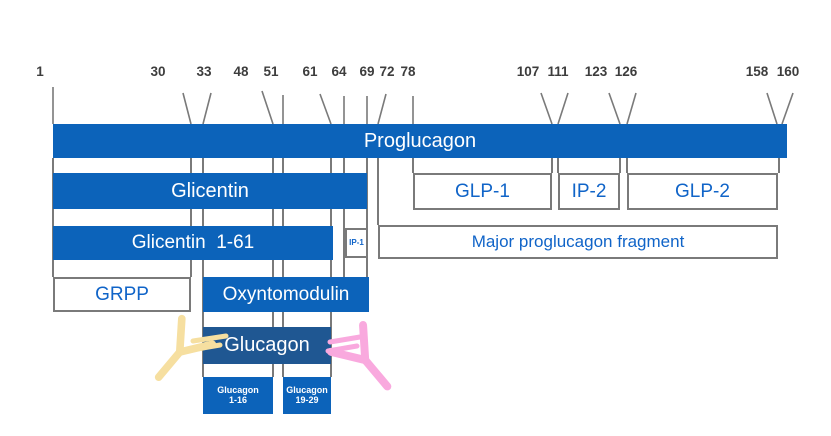  I want to click on residue-number: 158, so click(757, 71).